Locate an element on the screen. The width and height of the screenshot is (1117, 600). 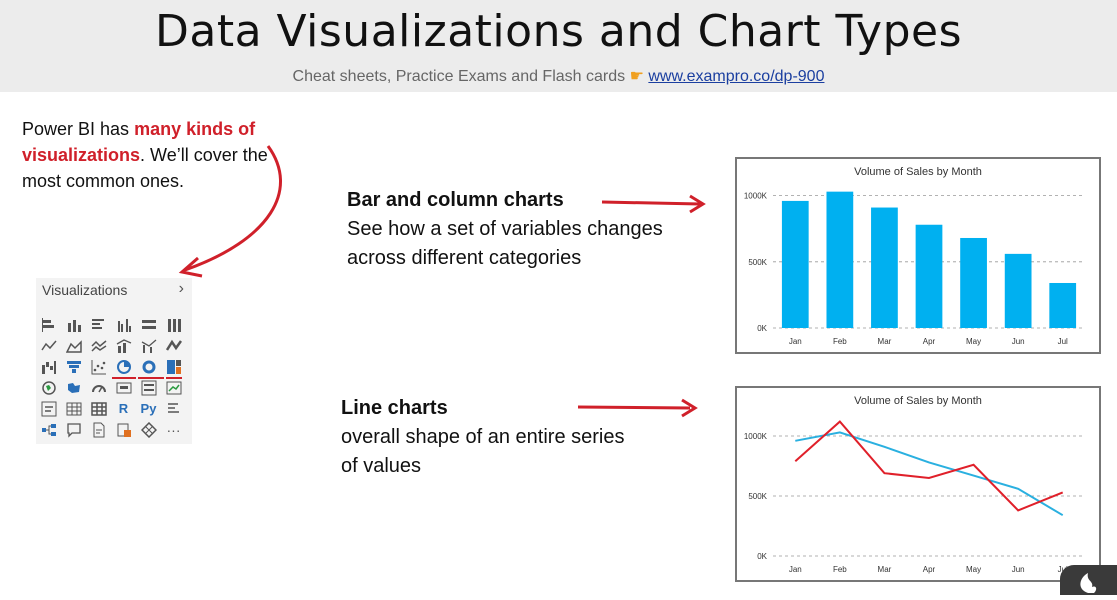
filled-map-icon is located at coordinates (73, 387).